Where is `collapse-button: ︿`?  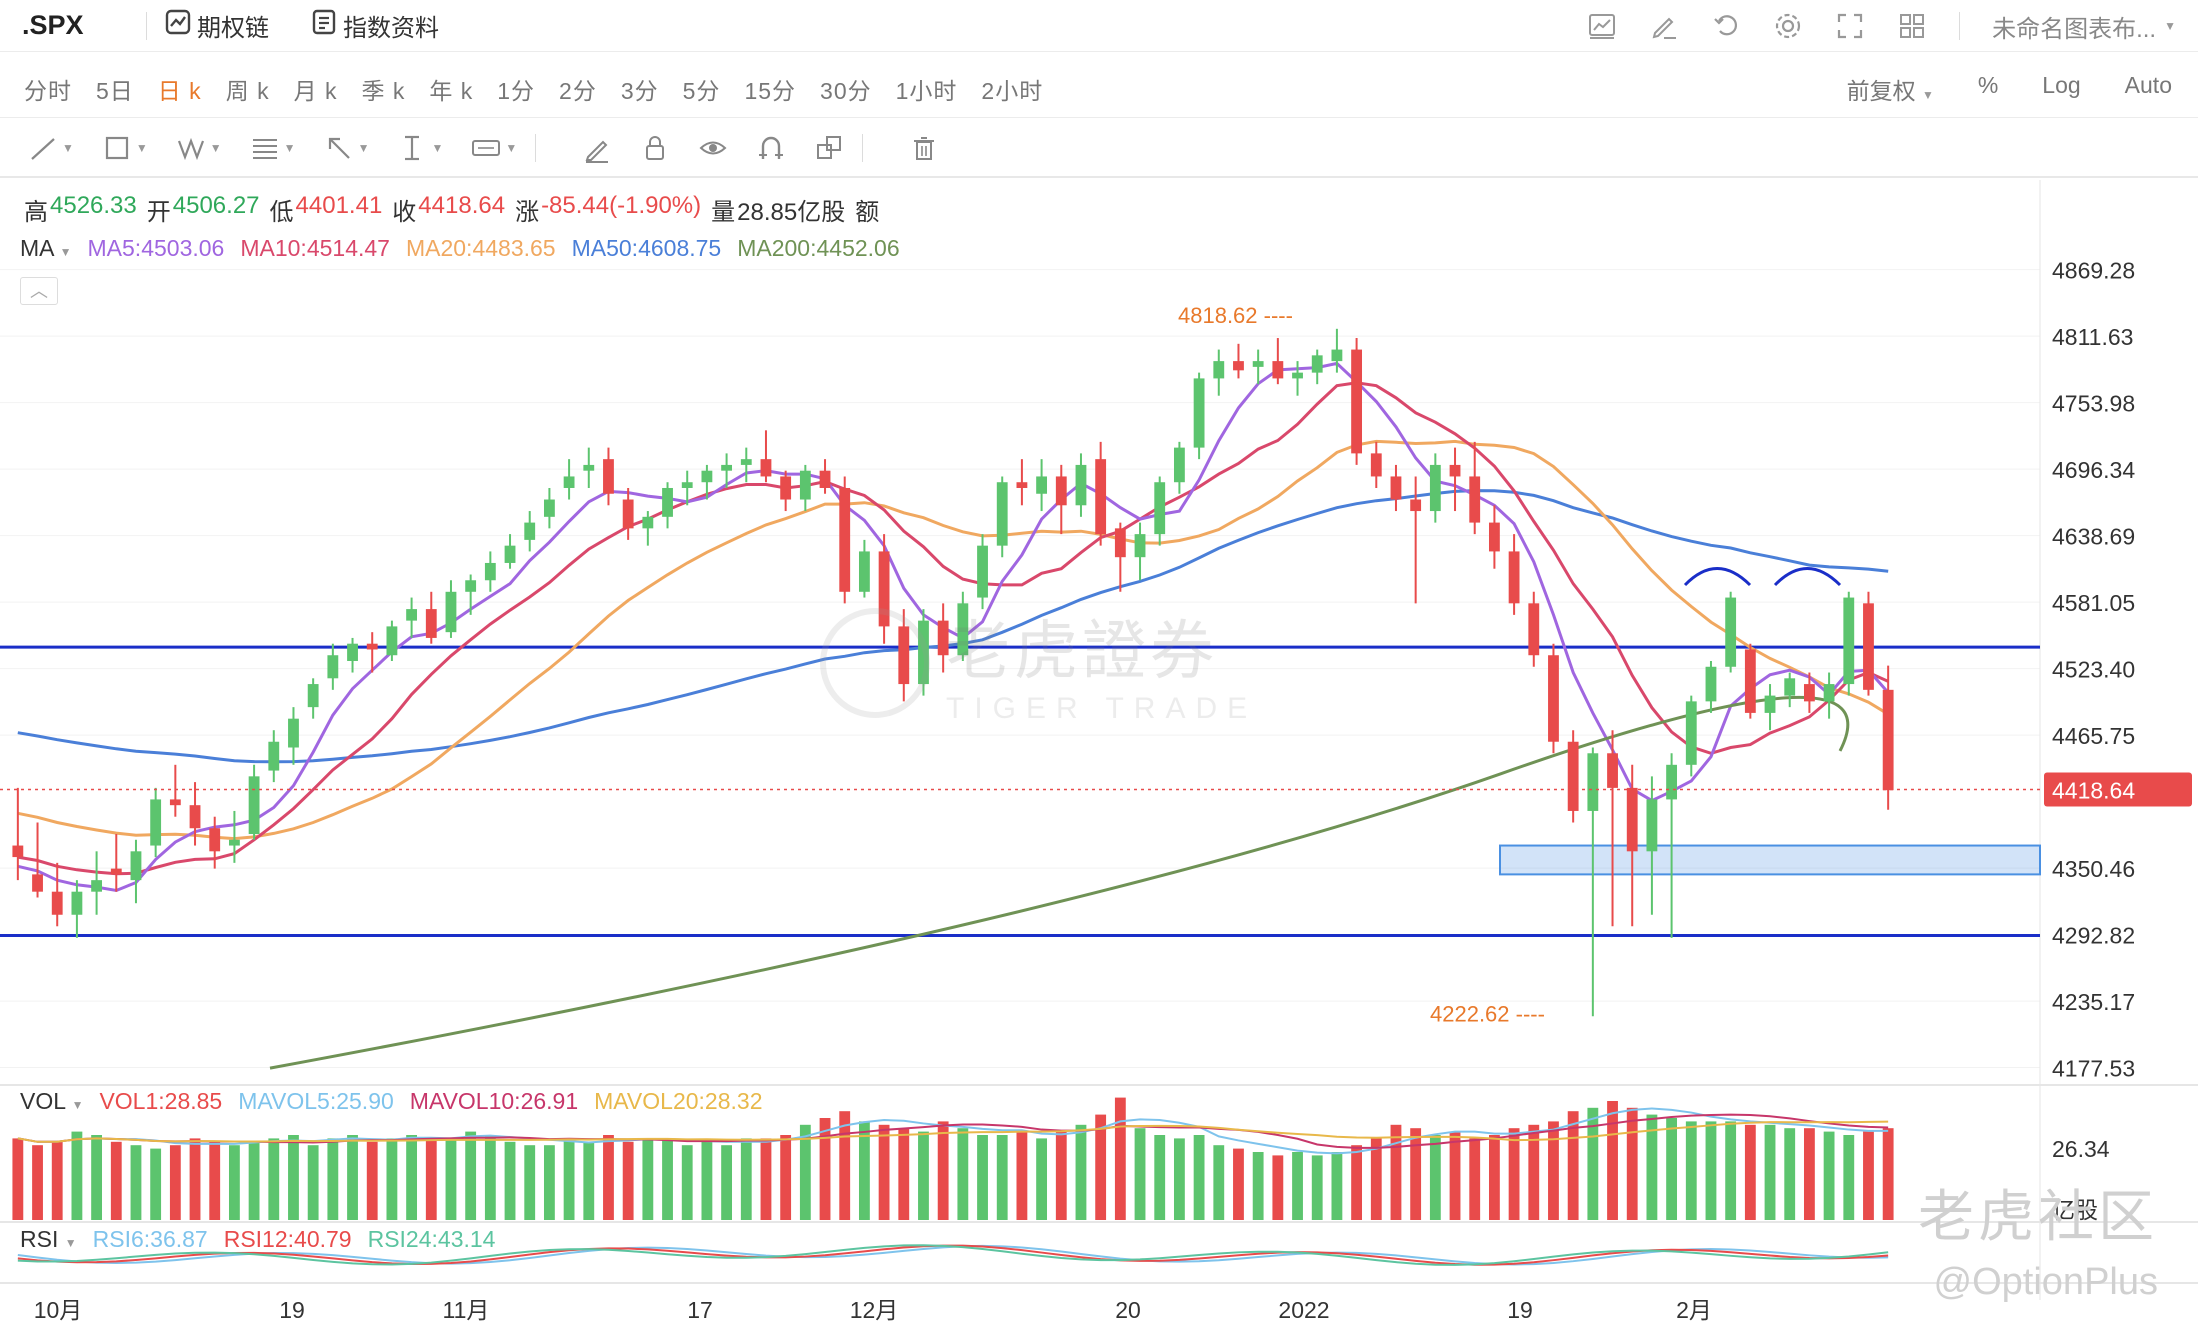
collapse-button: ︿ is located at coordinates (39, 291).